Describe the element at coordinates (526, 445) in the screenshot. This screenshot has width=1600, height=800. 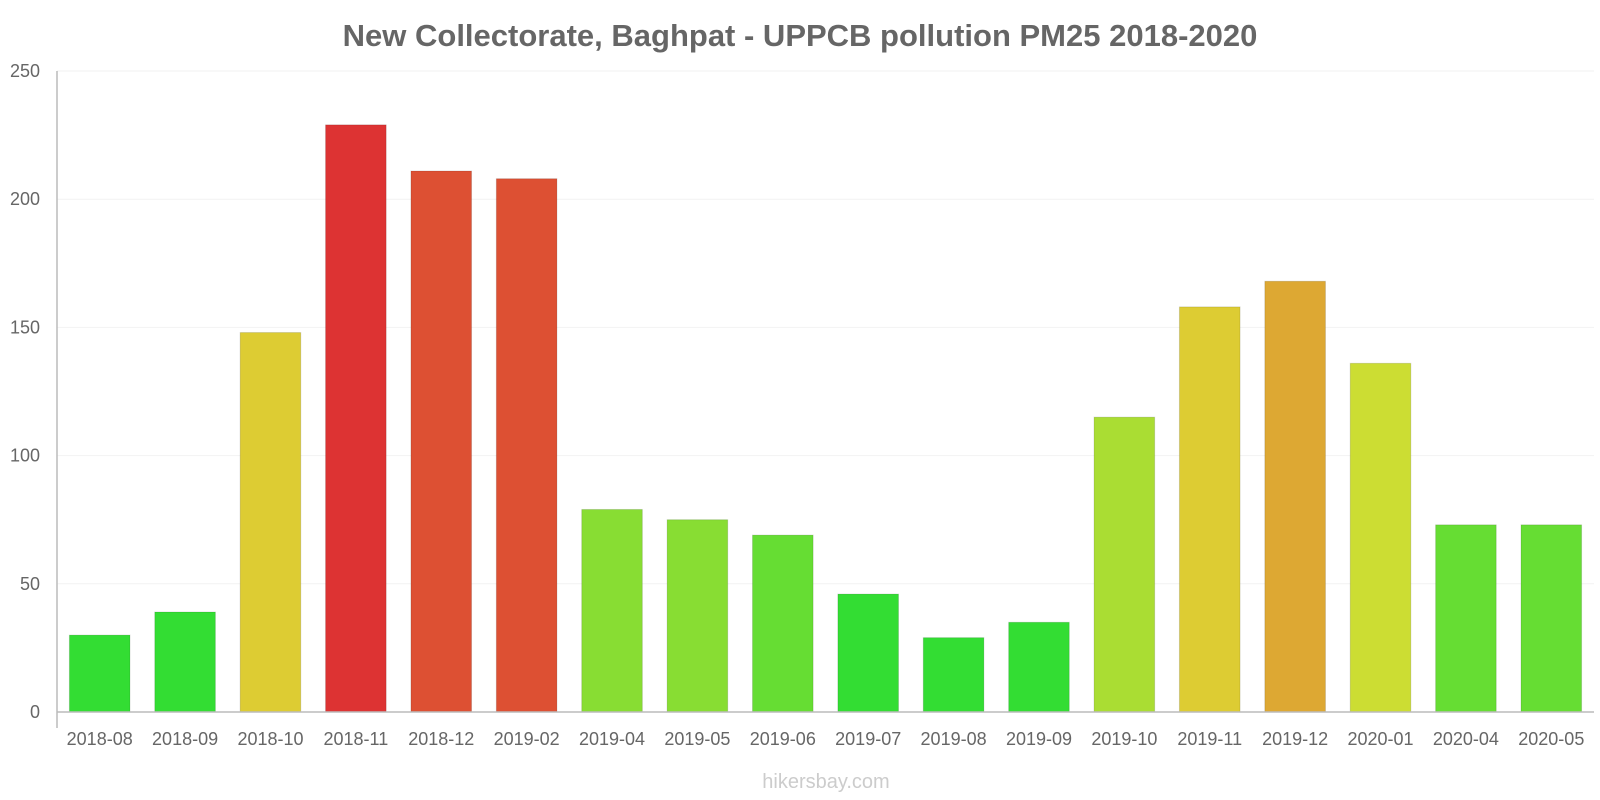
I see `bar-2019-02: 2019-02: 208` at that location.